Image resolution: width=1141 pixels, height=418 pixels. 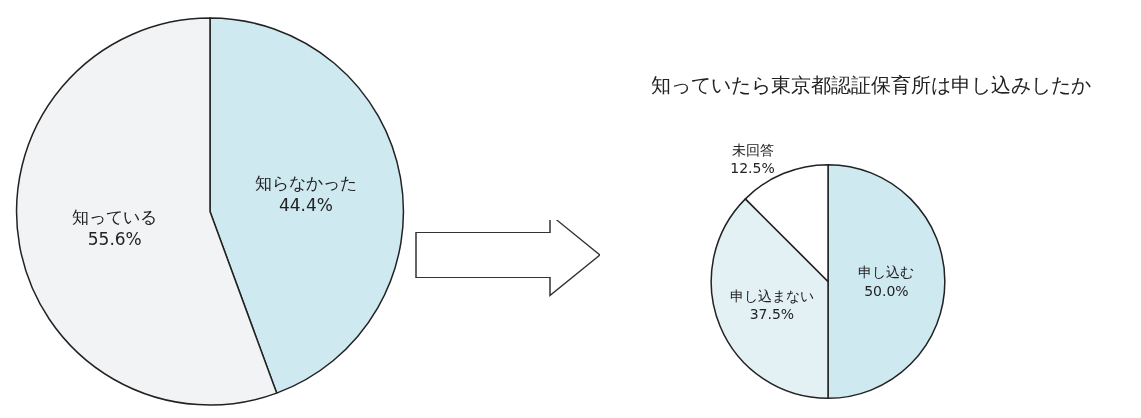 What do you see at coordinates (114, 239) in the screenshot?
I see `data-label: 55.6%` at bounding box center [114, 239].